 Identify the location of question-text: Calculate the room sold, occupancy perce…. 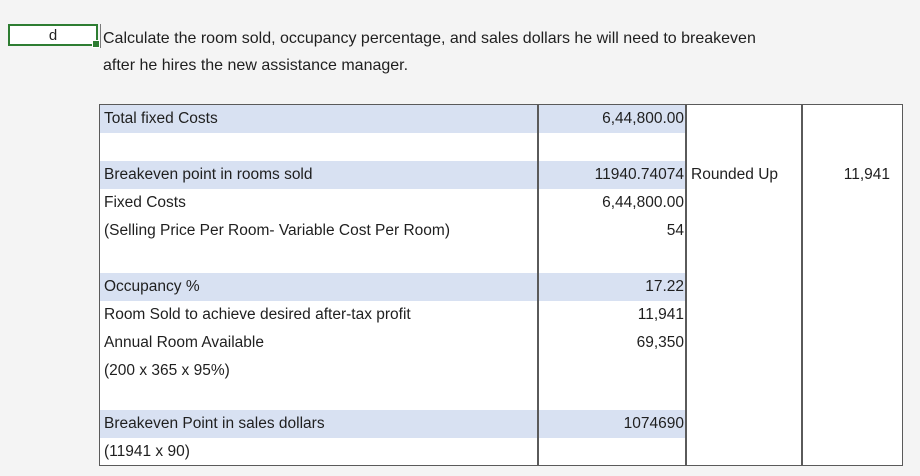
(503, 52).